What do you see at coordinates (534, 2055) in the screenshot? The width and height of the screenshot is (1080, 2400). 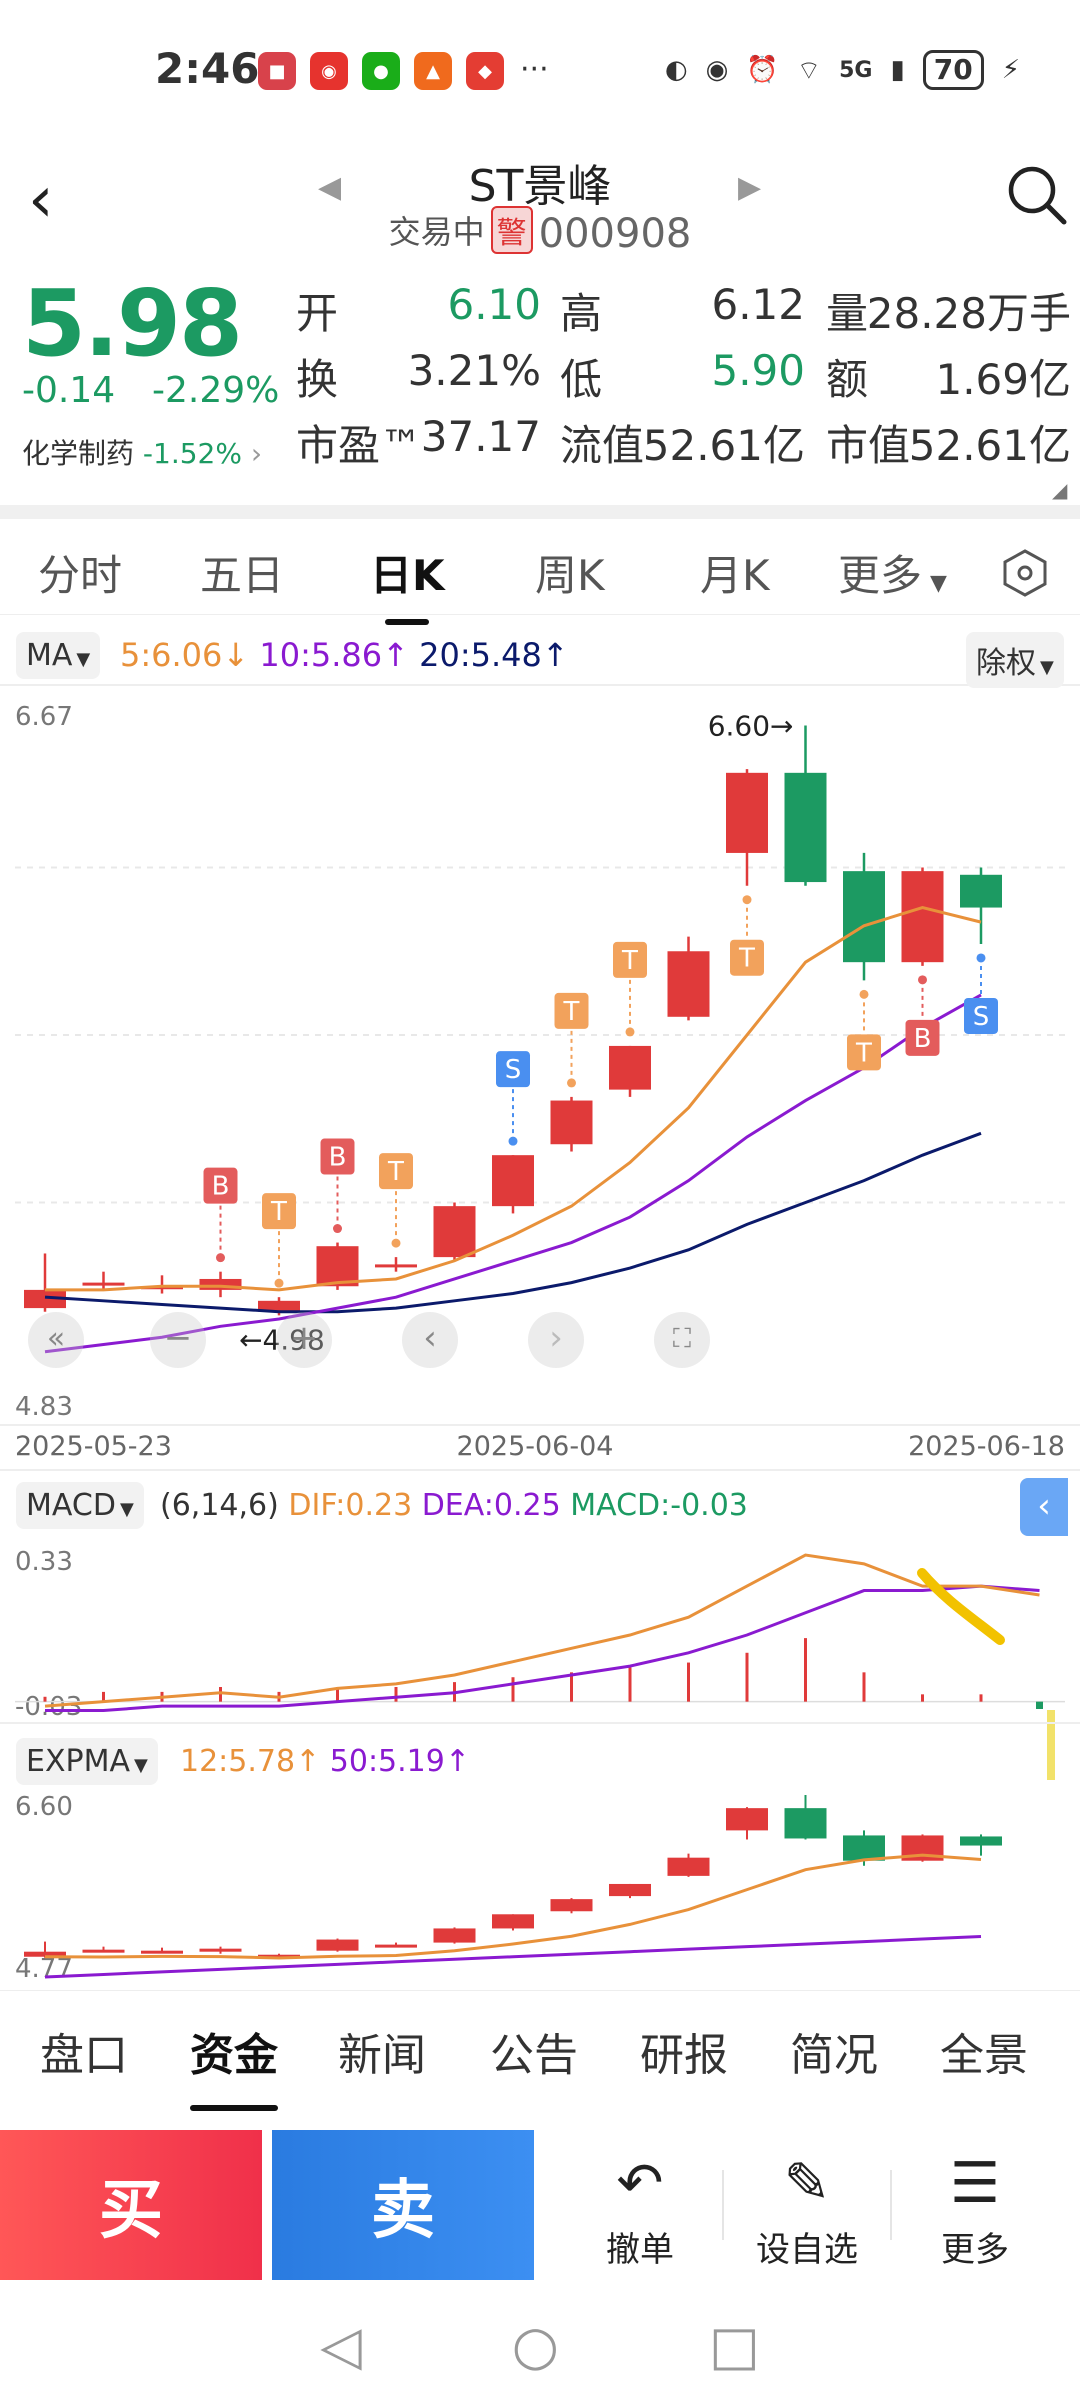 I see `tab-announcements: 公告` at bounding box center [534, 2055].